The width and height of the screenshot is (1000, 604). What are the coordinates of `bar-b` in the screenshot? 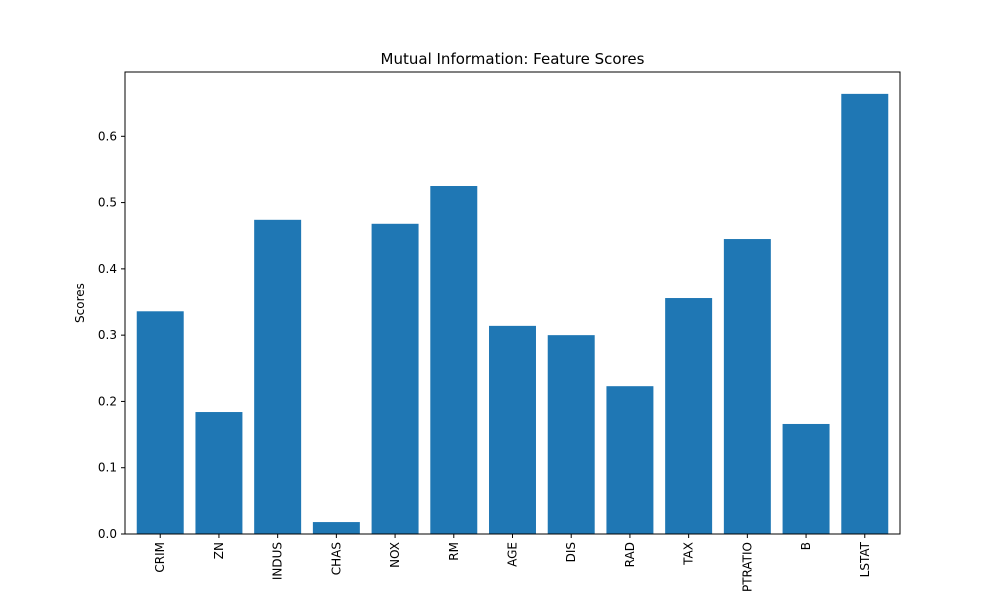 It's located at (806, 478).